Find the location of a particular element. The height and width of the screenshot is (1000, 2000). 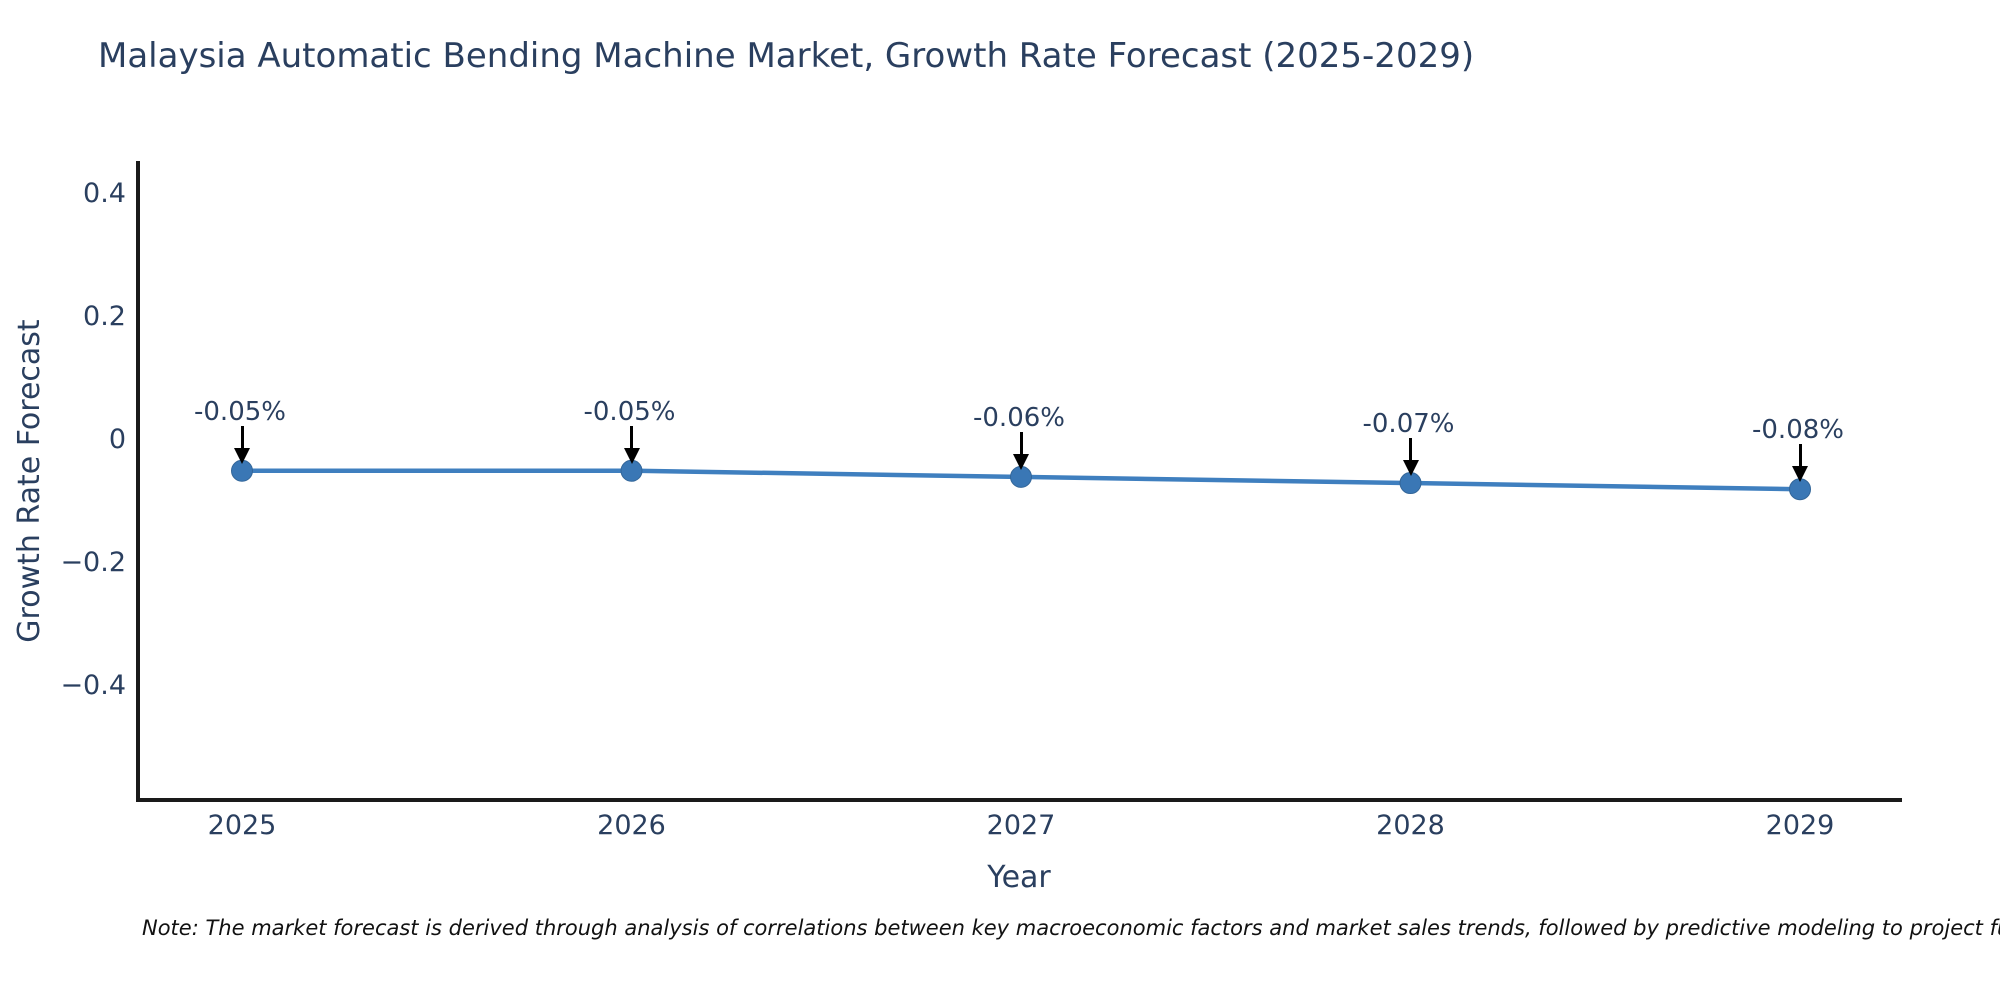

y-tick-label: 0 is located at coordinates (117, 439).